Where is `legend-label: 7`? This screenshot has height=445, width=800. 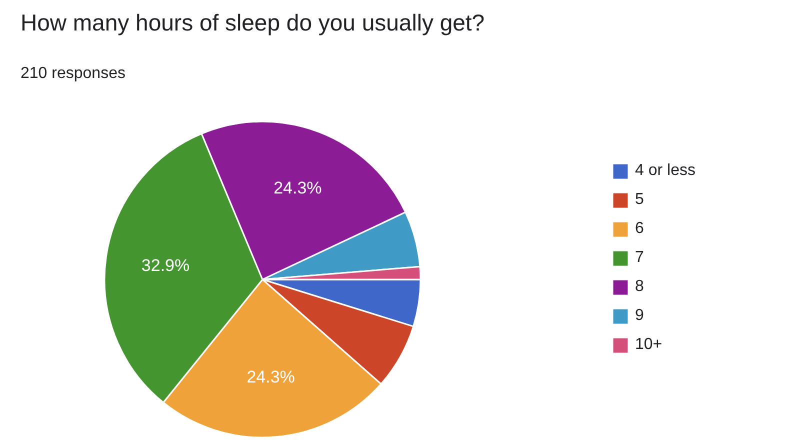 legend-label: 7 is located at coordinates (640, 258).